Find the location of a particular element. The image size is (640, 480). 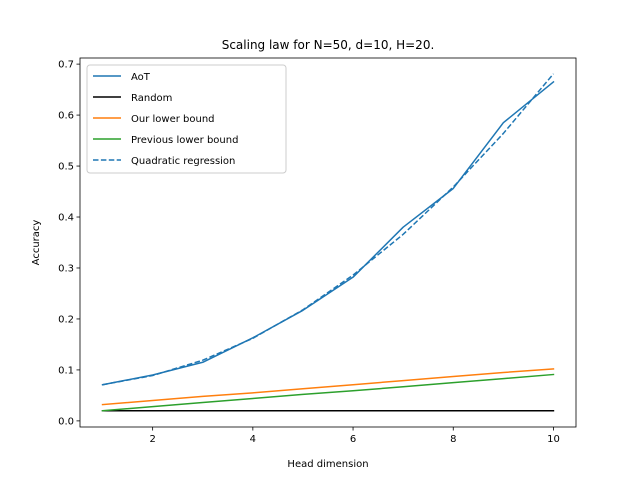

series-line-our-lower-bound is located at coordinates (328, 387).